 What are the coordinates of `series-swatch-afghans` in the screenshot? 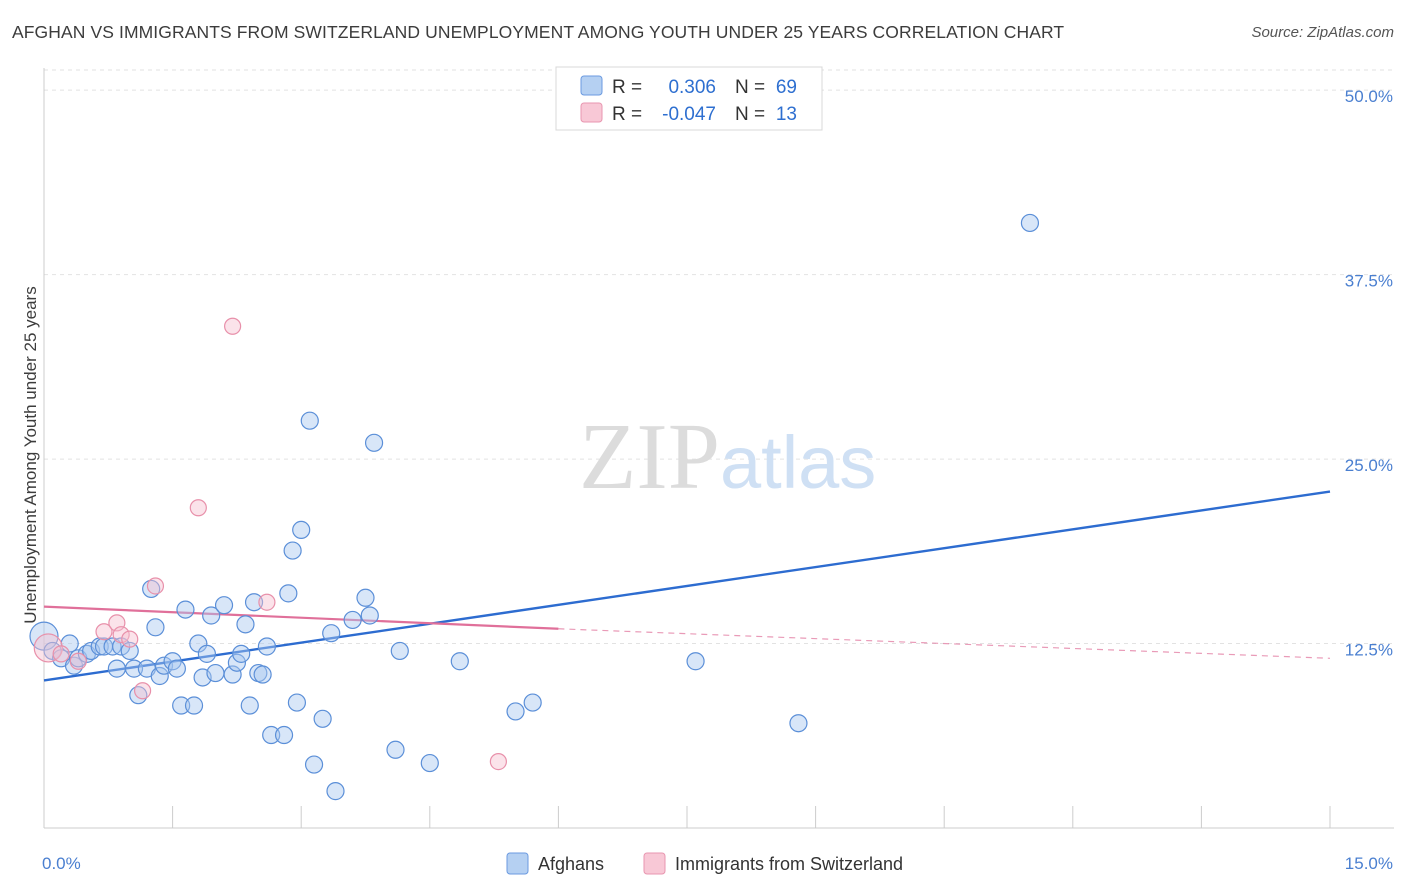 It's located at (517, 863).